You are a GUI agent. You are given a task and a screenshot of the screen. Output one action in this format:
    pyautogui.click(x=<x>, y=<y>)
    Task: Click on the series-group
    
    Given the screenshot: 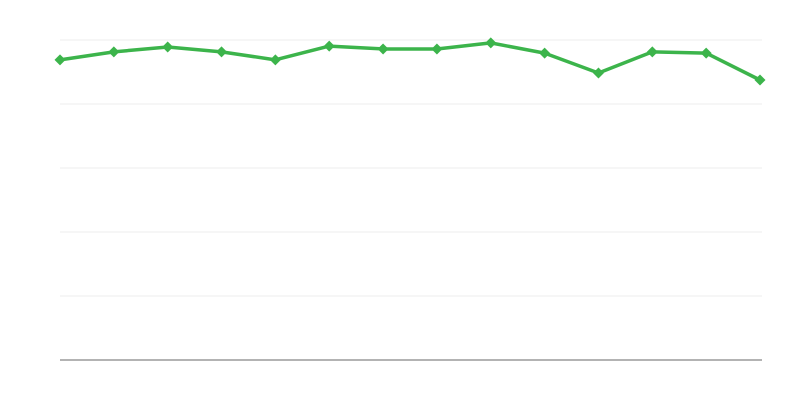 What is the action you would take?
    pyautogui.click(x=410, y=61)
    